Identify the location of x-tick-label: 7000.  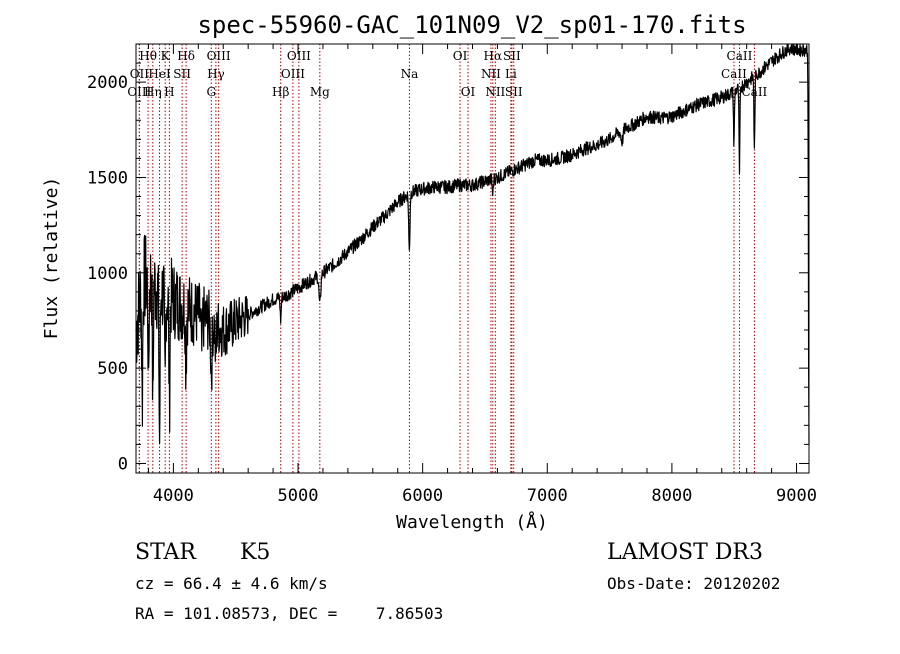
(547, 496).